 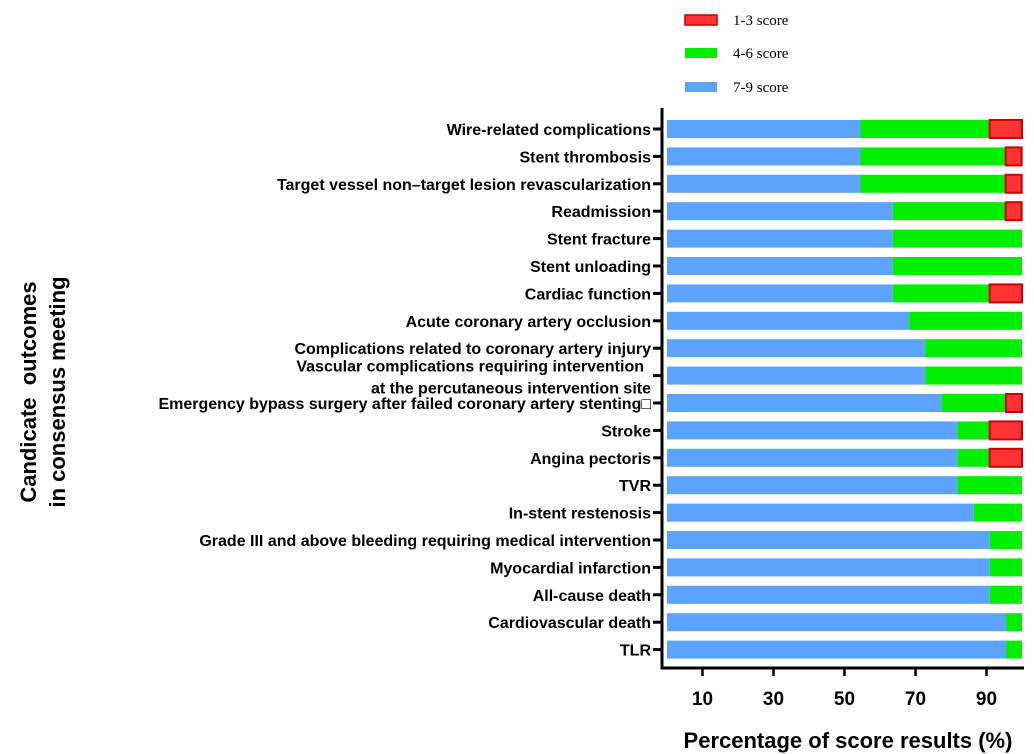 I want to click on category-label-wire-related-complications: Wire-related complications, so click(x=549, y=130).